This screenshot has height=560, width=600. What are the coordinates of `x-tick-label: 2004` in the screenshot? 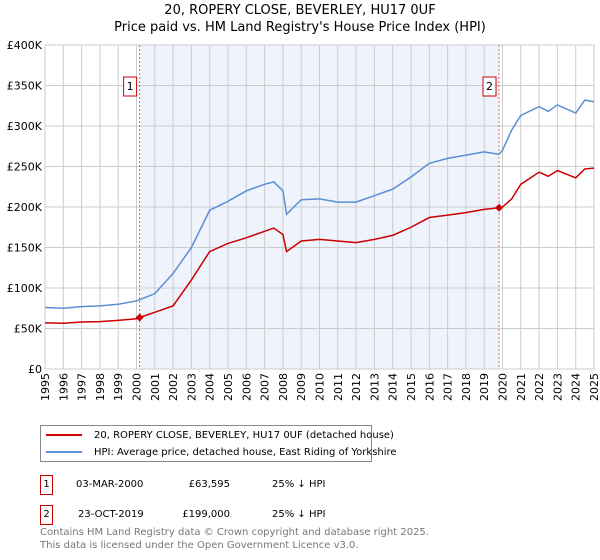 It's located at (210, 387).